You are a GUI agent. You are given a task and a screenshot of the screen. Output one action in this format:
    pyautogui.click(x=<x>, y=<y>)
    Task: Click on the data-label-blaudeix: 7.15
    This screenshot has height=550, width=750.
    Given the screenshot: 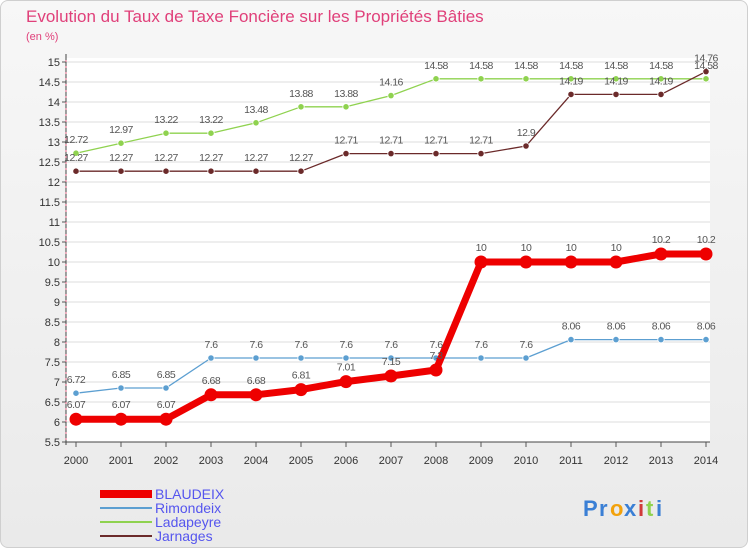 What is the action you would take?
    pyautogui.click(x=391, y=362)
    